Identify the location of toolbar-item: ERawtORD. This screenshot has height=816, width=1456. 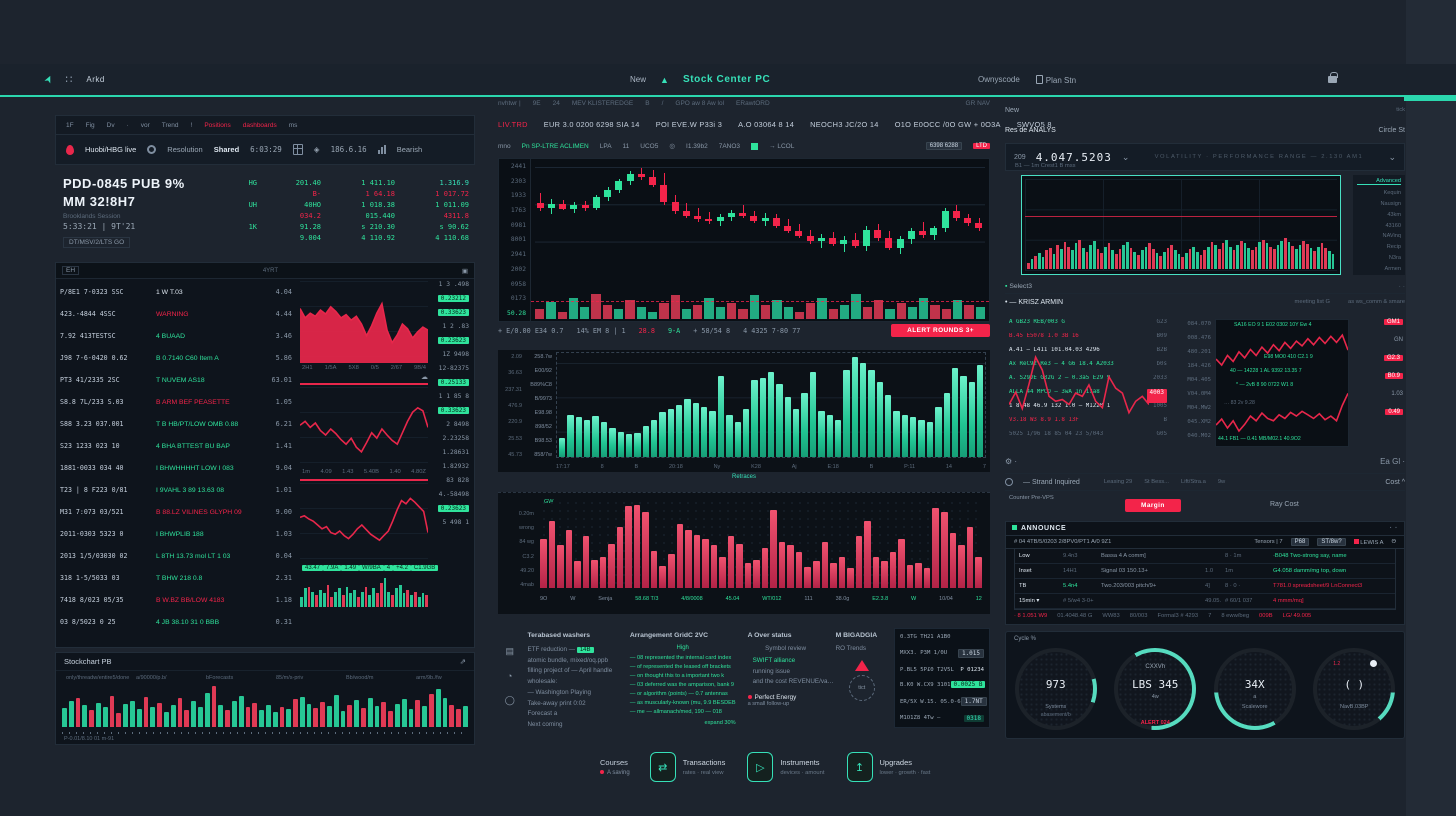
(753, 103).